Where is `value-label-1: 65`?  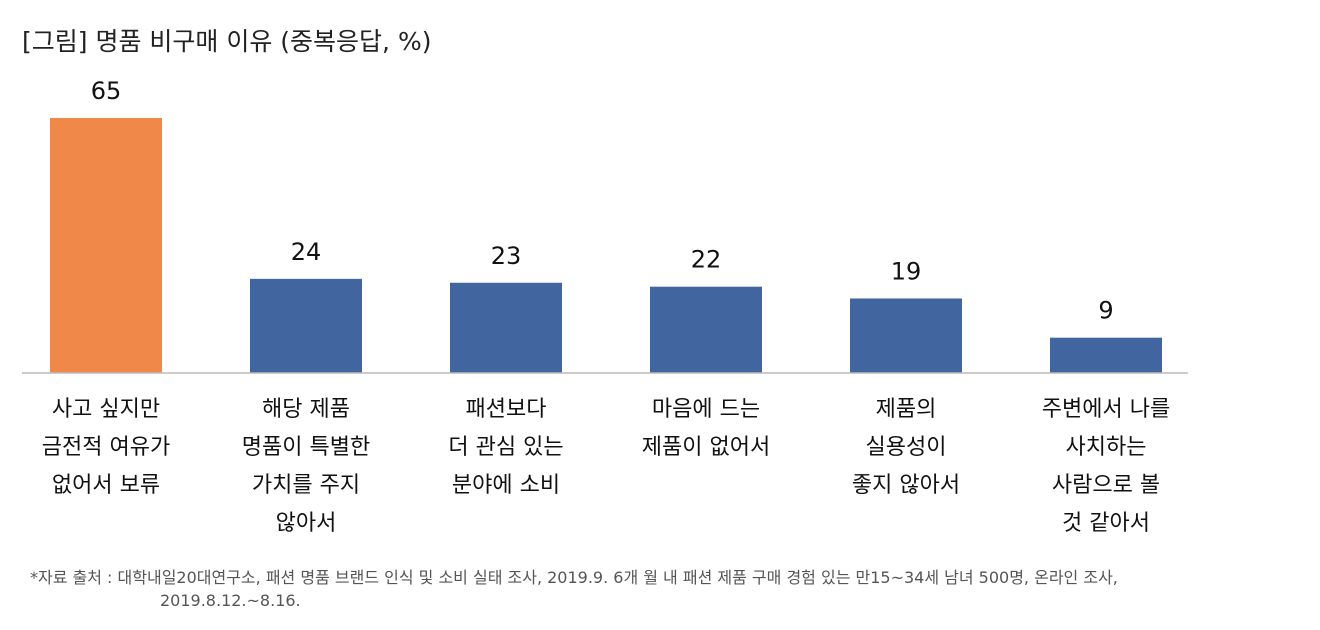 value-label-1: 65 is located at coordinates (106, 91).